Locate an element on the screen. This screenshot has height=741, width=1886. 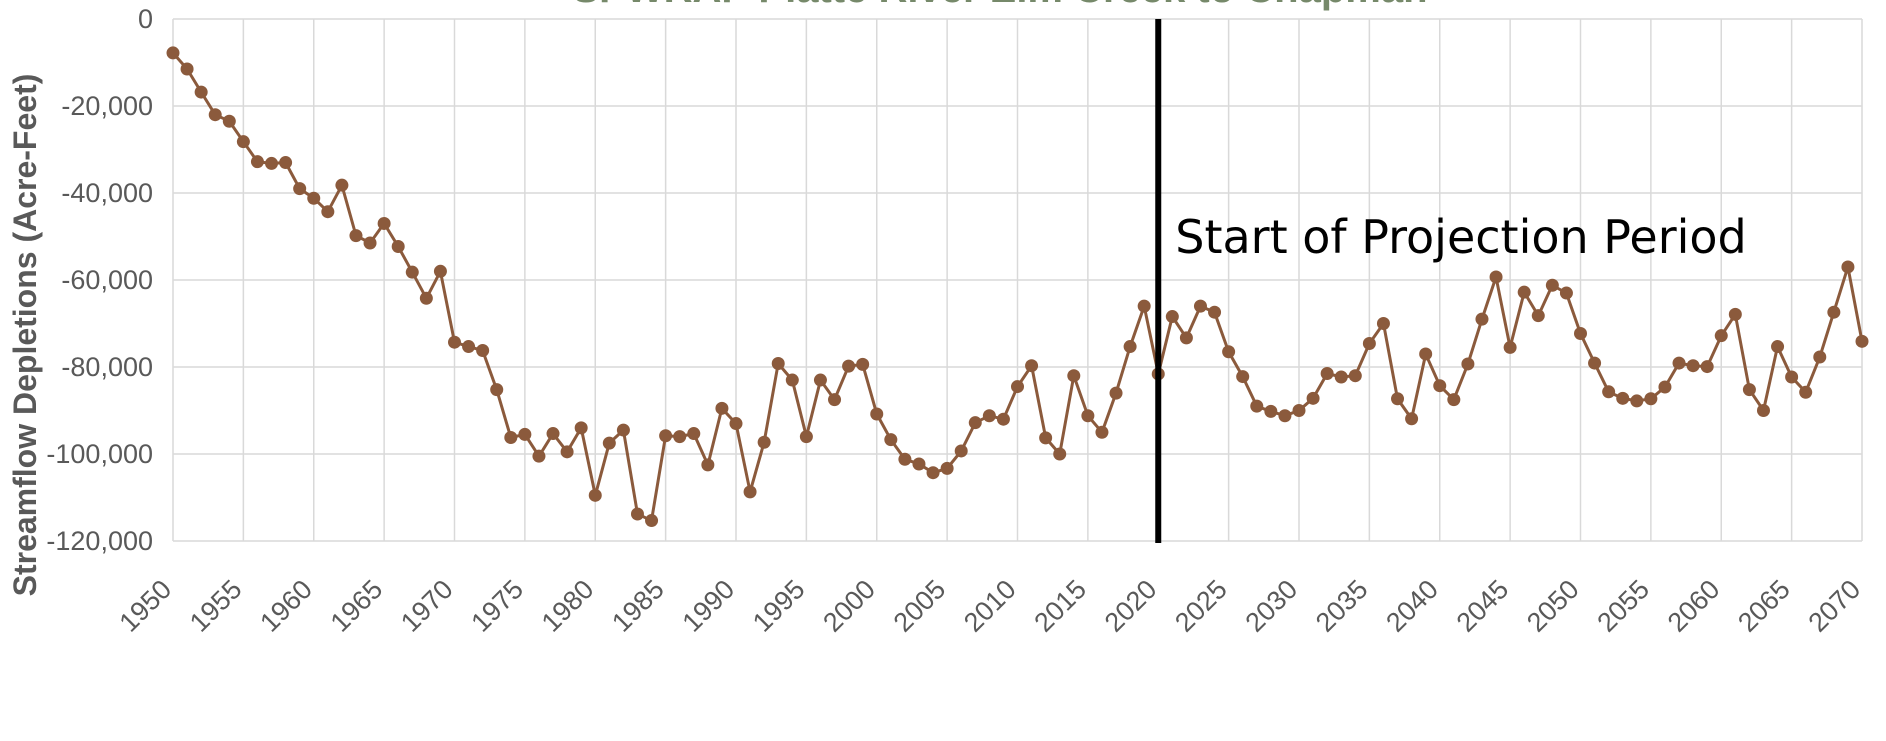
y-tick-label: -100,000 is located at coordinates (99, 454).